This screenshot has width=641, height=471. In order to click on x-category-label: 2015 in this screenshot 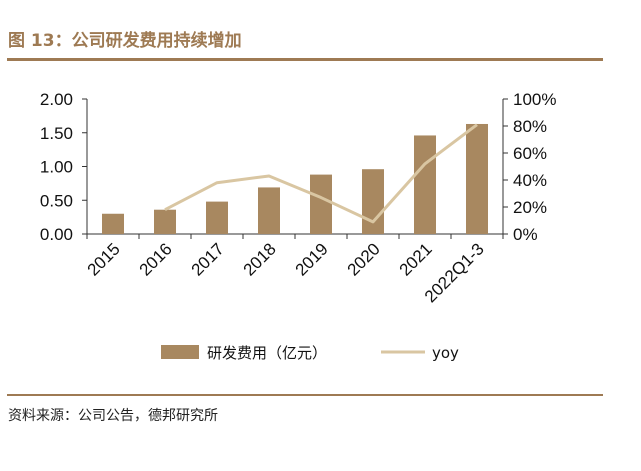, I will do `click(104, 259)`.